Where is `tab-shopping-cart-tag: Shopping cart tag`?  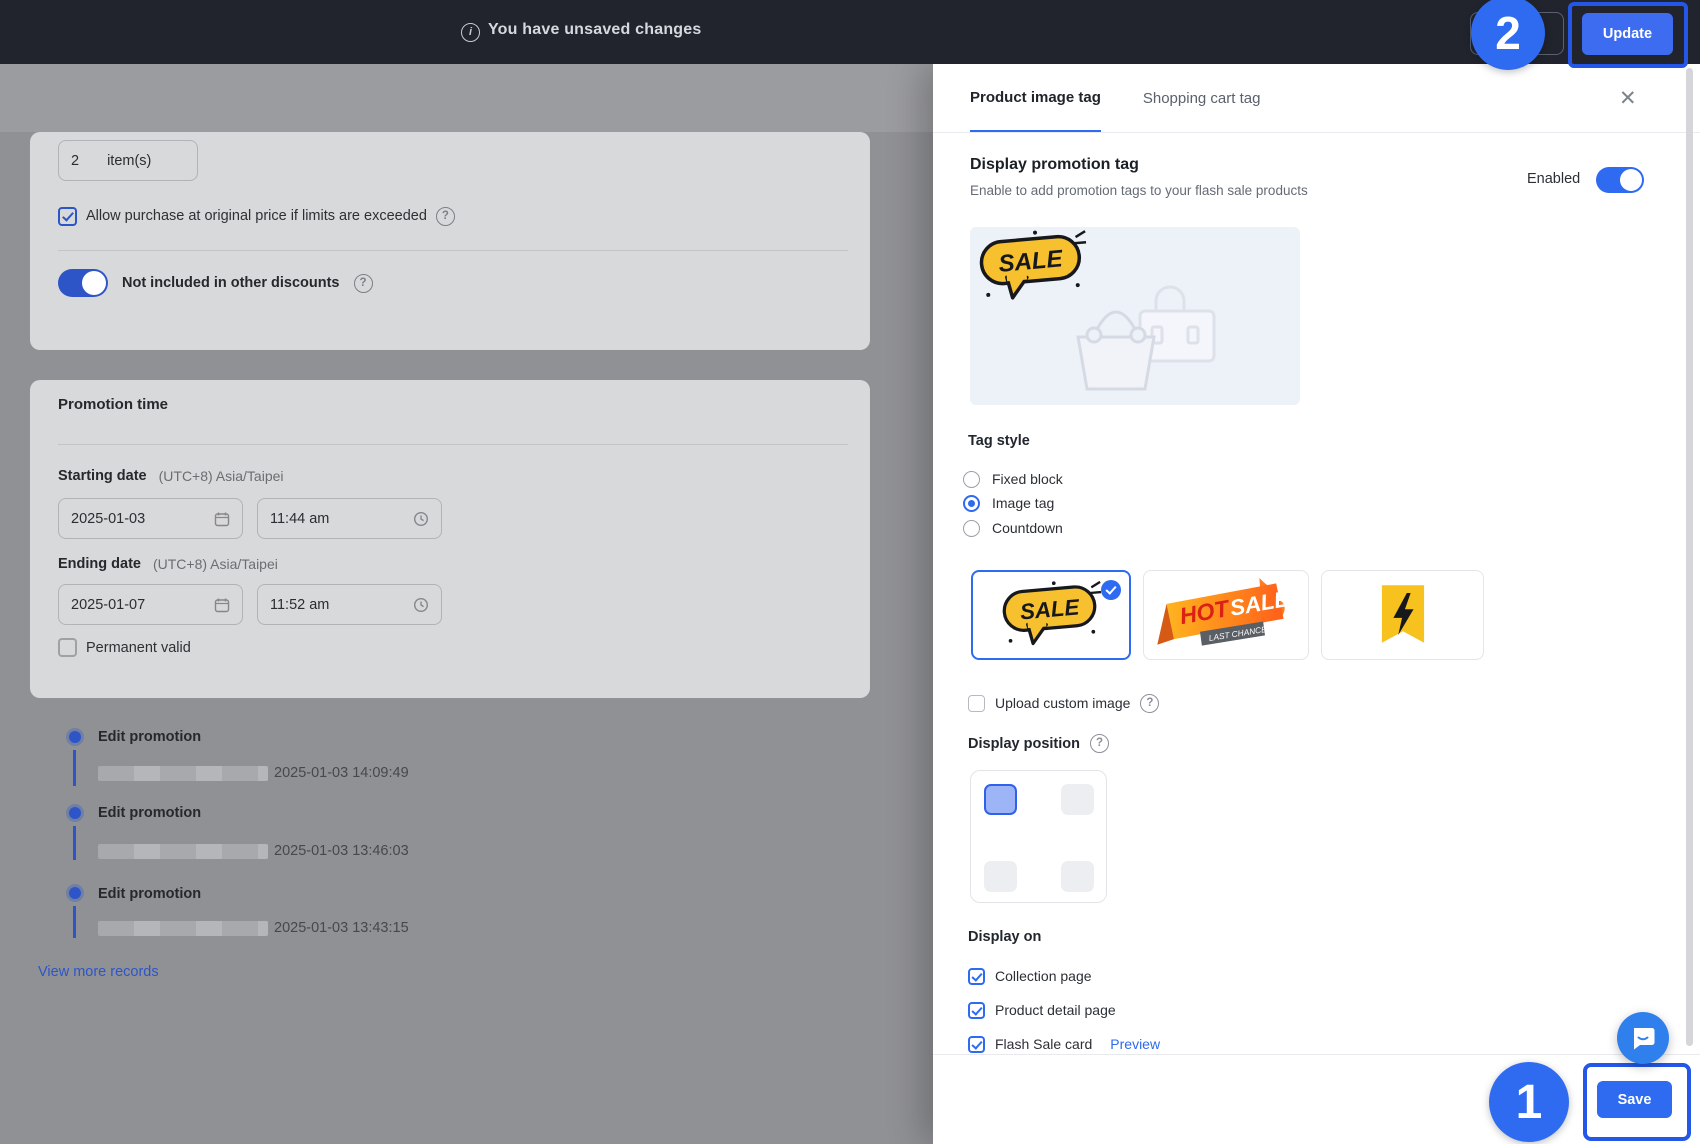 tab-shopping-cart-tag: Shopping cart tag is located at coordinates (1201, 98).